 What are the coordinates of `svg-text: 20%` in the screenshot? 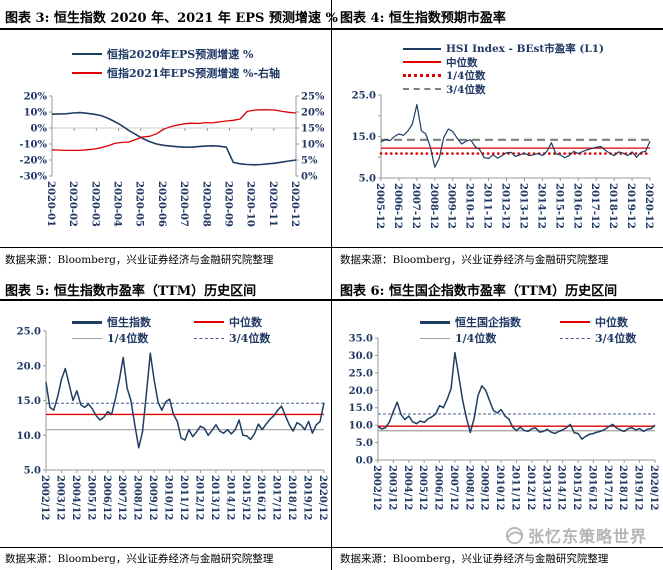 It's located at (36, 97).